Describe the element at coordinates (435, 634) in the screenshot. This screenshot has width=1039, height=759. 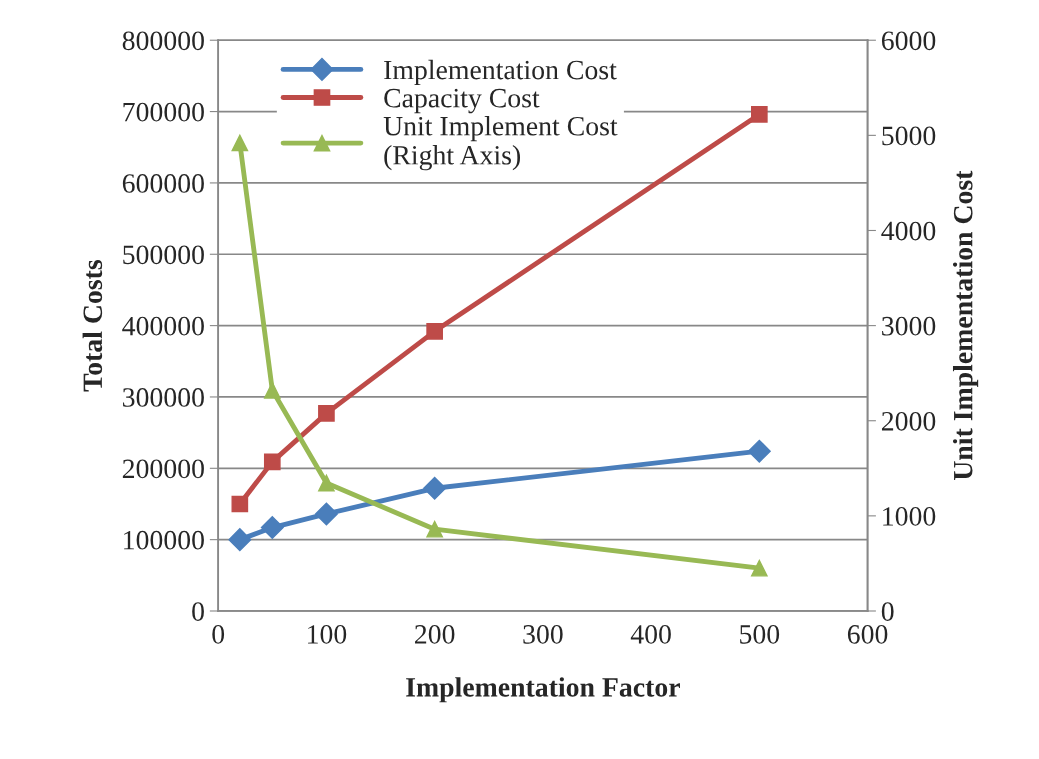
I see `x-tick-label: 200` at that location.